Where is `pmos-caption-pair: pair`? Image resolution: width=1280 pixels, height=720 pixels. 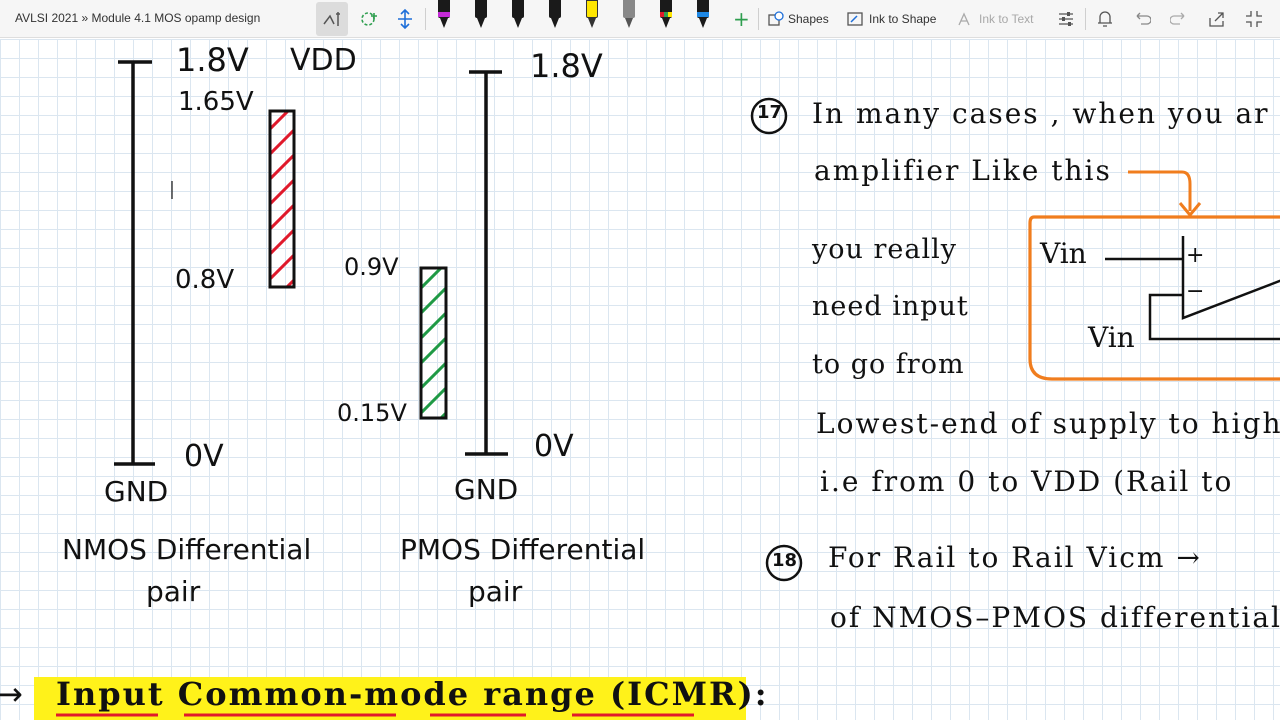 pmos-caption-pair: pair is located at coordinates (495, 591).